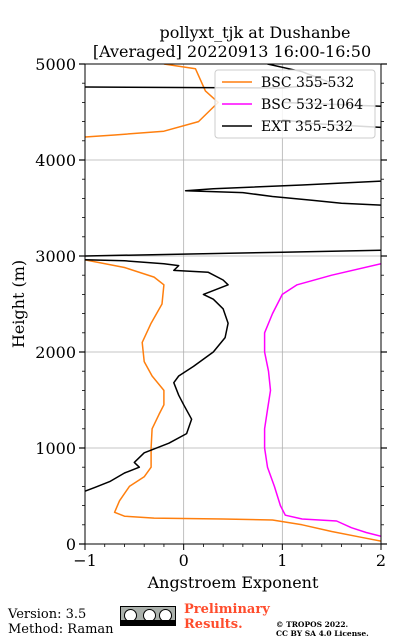 Image resolution: width=400 pixels, height=640 pixels. Describe the element at coordinates (148, 622) in the screenshot. I see `cc-badge-bar` at that location.